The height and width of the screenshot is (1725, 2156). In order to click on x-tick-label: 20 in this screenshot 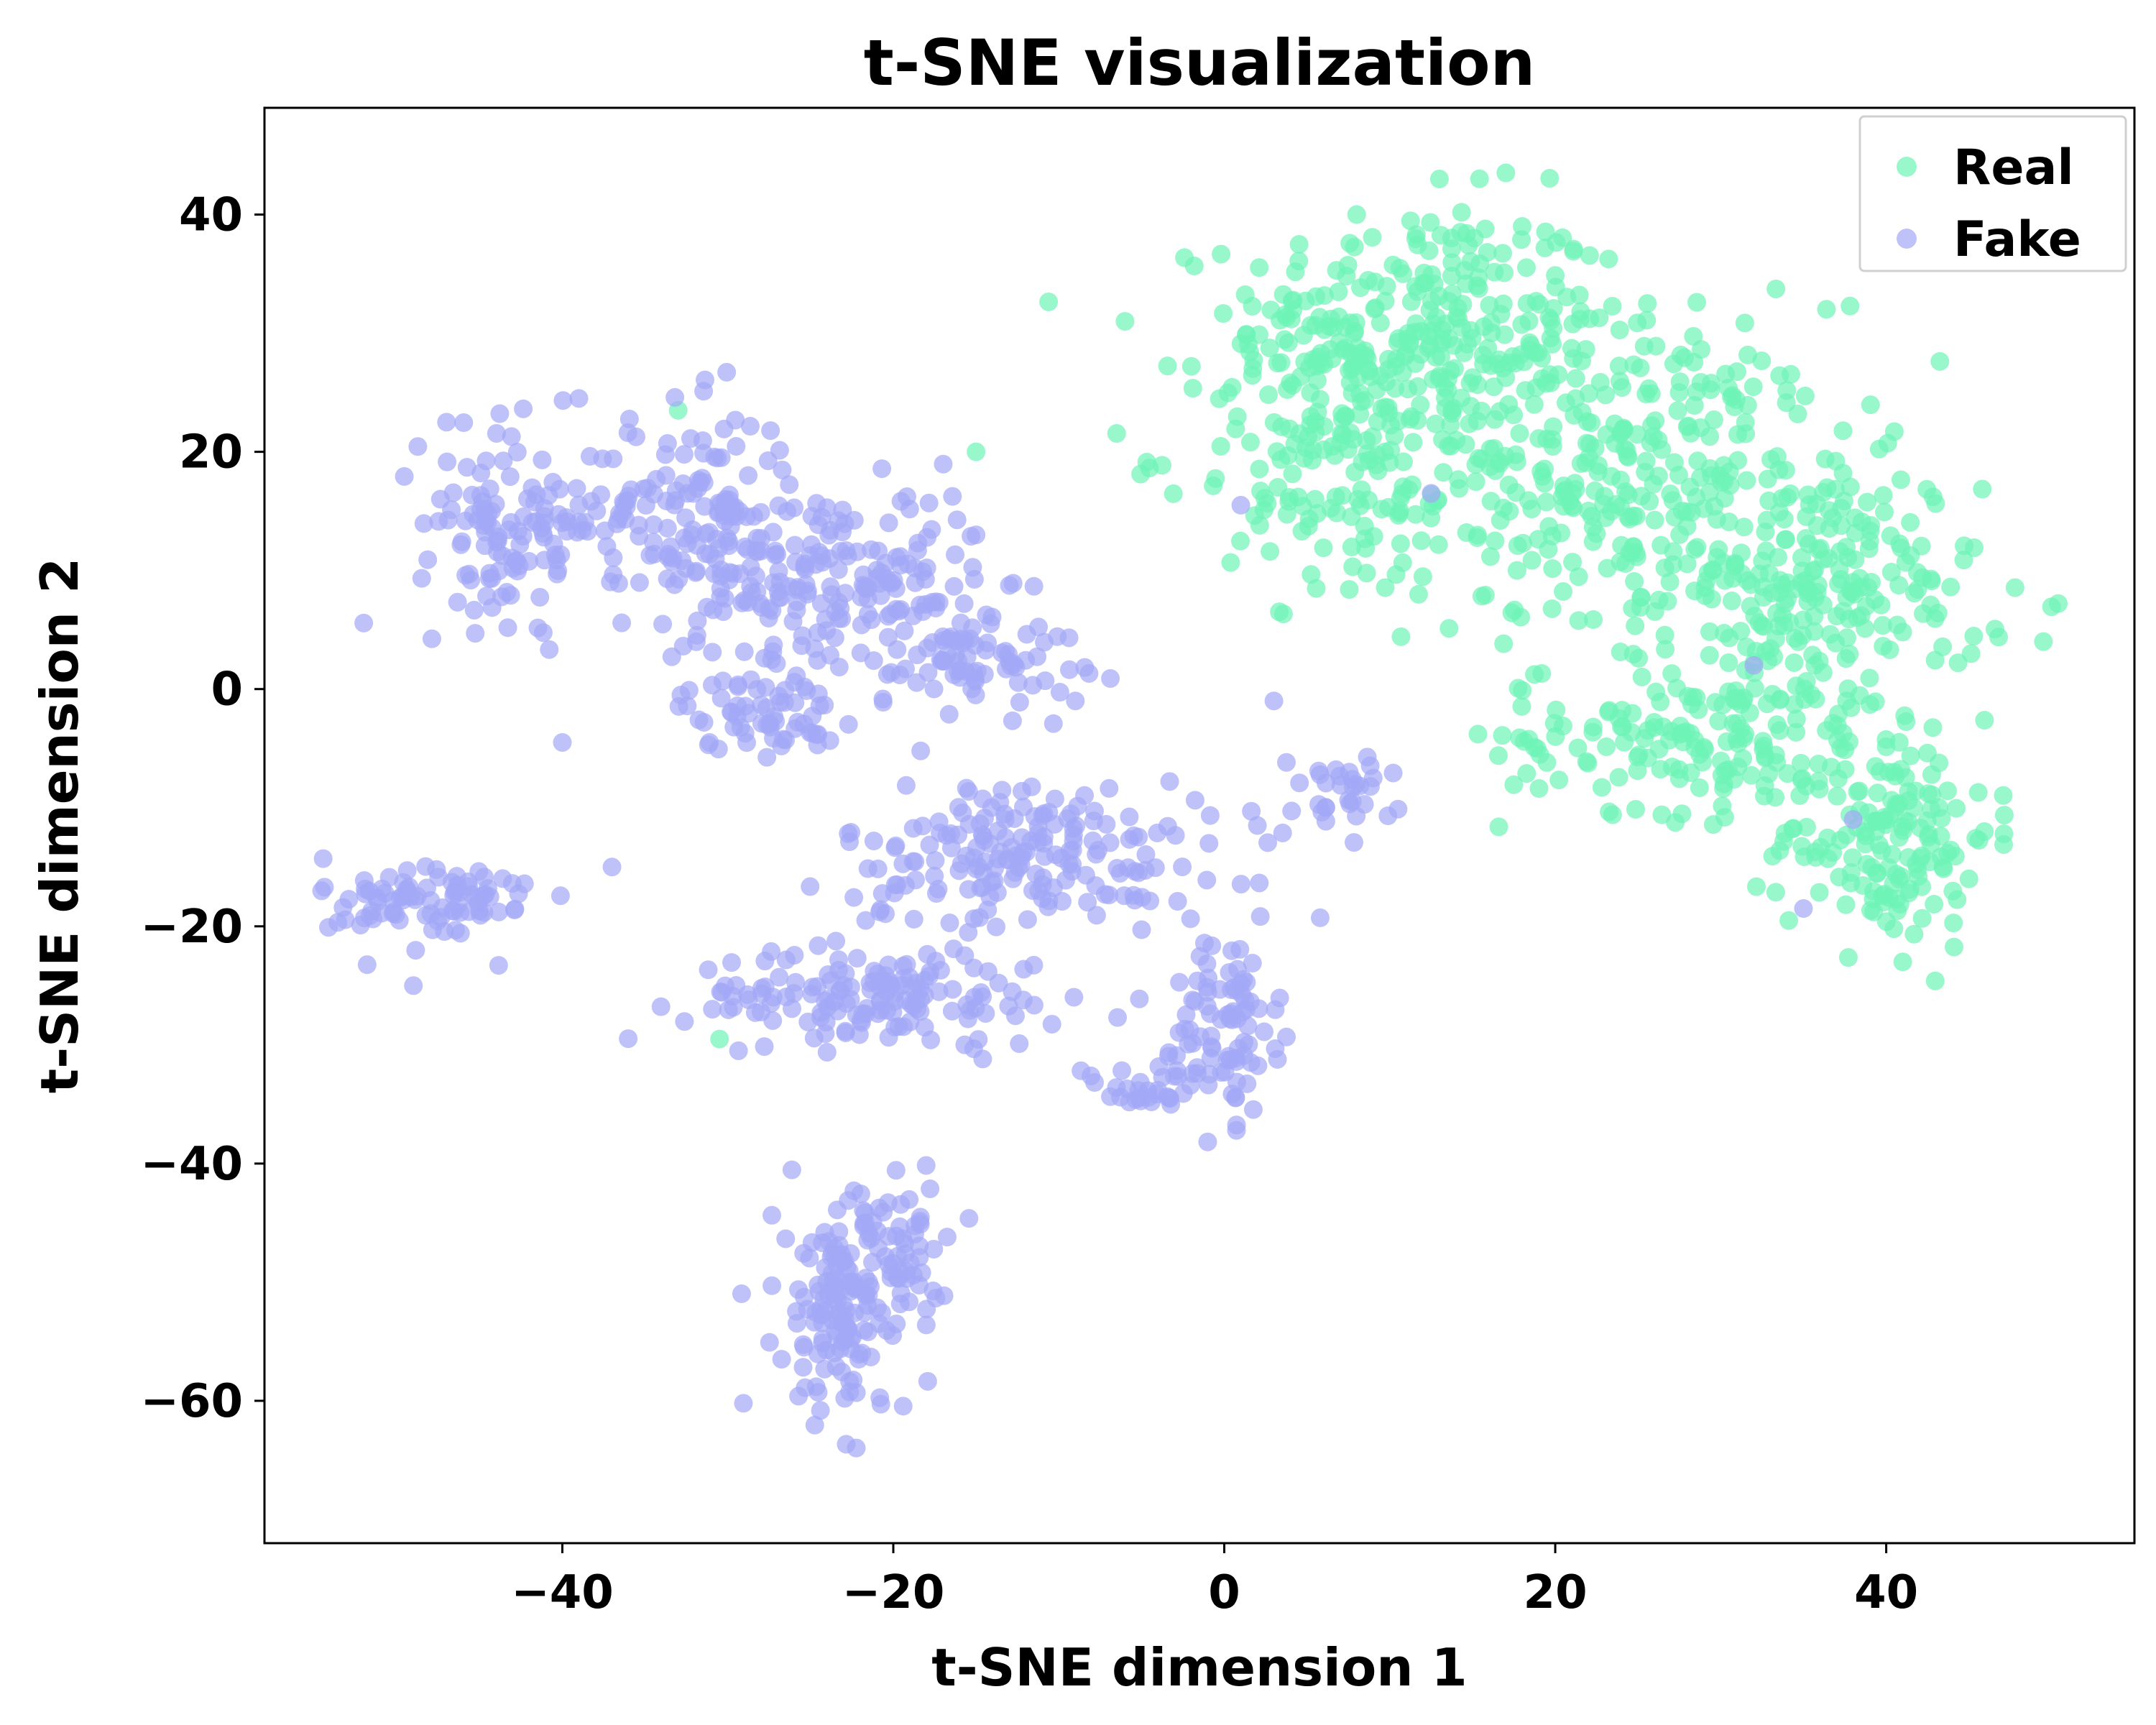, I will do `click(1556, 1592)`.